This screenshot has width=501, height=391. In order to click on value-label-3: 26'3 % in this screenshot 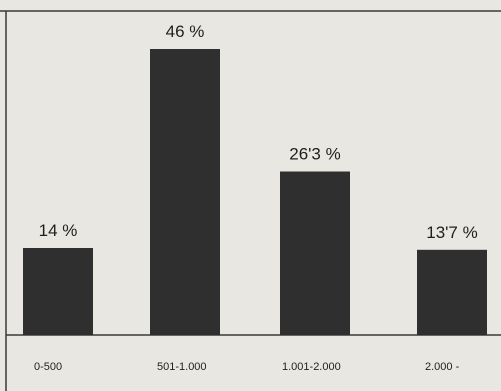, I will do `click(314, 154)`.